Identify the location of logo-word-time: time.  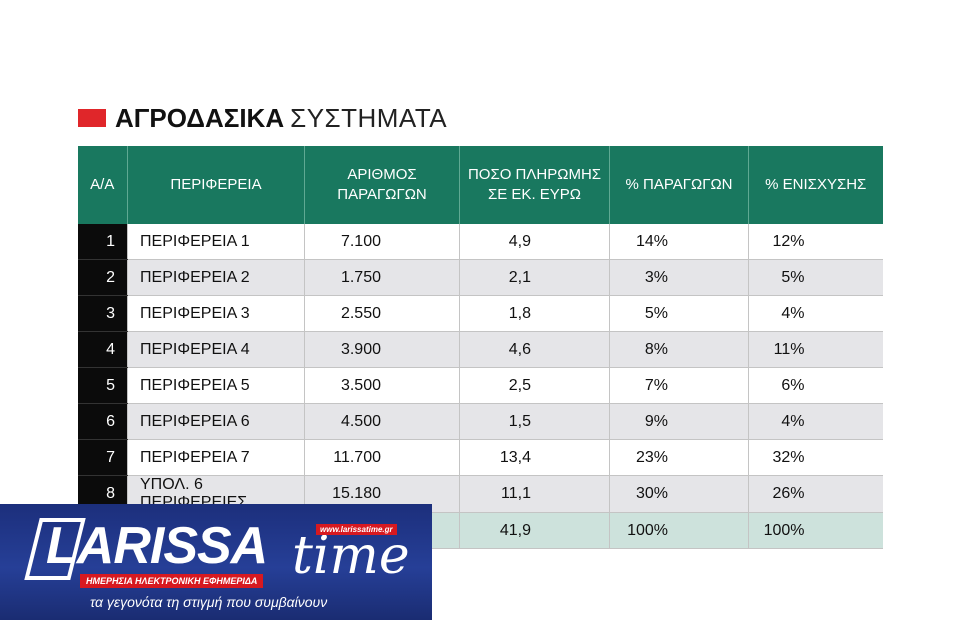
(351, 556).